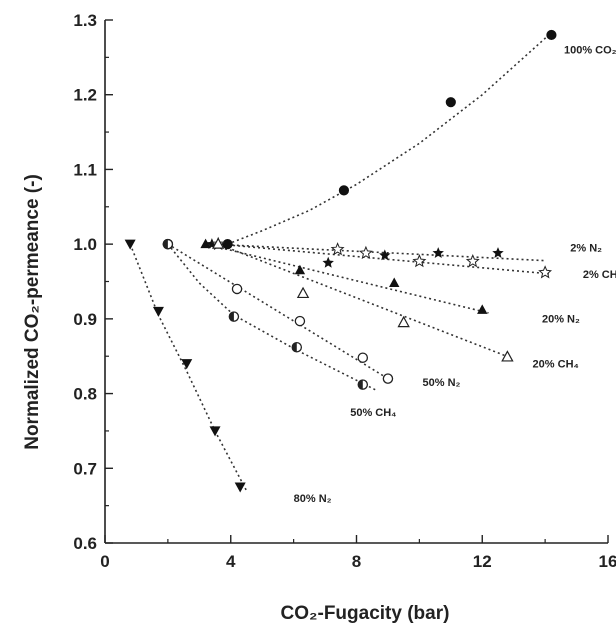 The width and height of the screenshot is (616, 630). I want to click on fit-line-2pct-n2, so click(378, 252).